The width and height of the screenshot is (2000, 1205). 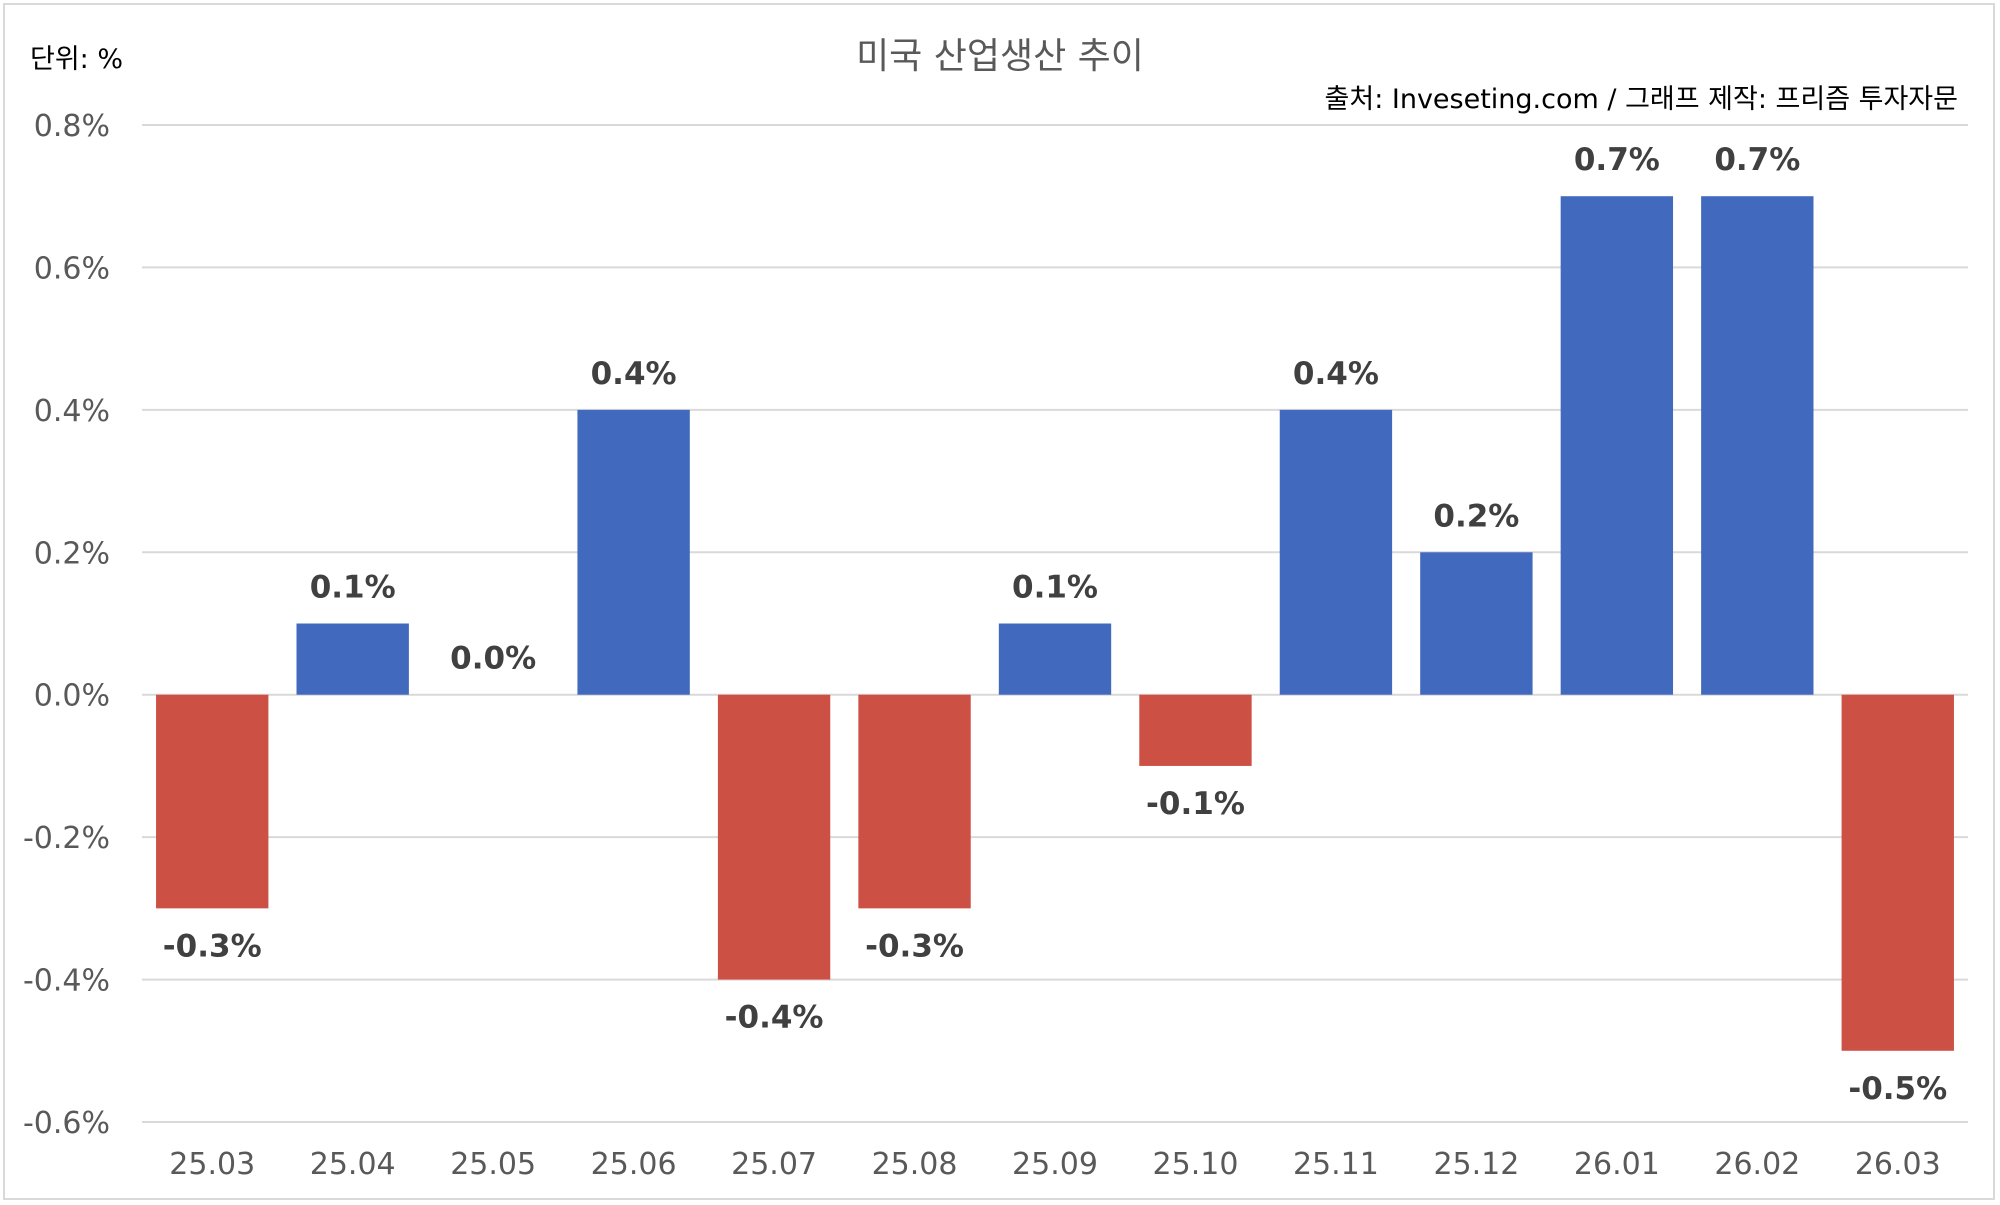 What do you see at coordinates (634, 1164) in the screenshot?
I see `x-tick-label: 25.06` at bounding box center [634, 1164].